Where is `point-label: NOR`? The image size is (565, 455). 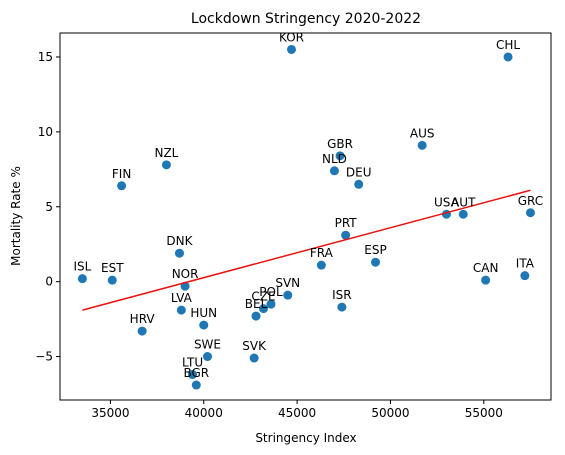
point-label: NOR is located at coordinates (185, 274).